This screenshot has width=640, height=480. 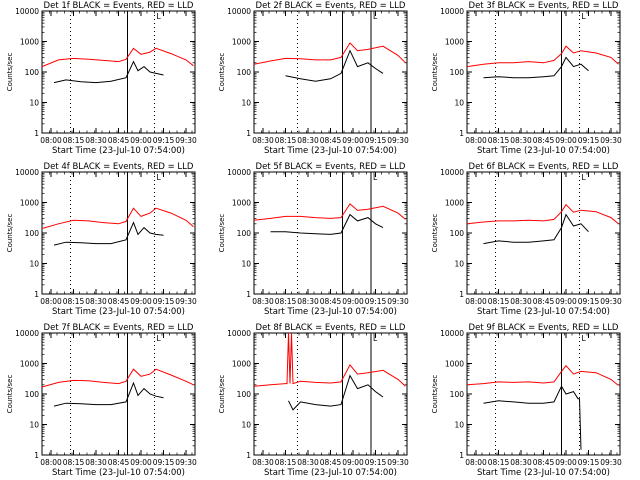 What do you see at coordinates (331, 328) in the screenshot?
I see `panel-title: Det 8f BLACK = Events, RED = LLD` at bounding box center [331, 328].